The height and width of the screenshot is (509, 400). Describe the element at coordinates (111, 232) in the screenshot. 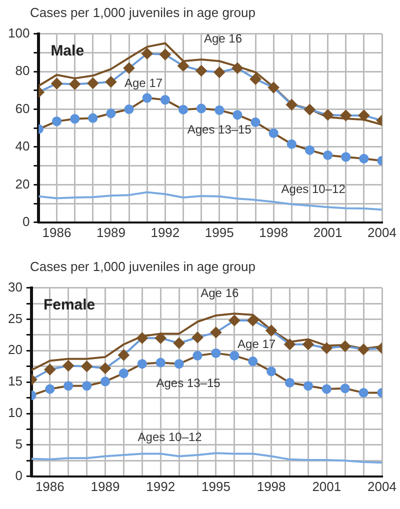

I see `x-tick-label: 1989` at that location.